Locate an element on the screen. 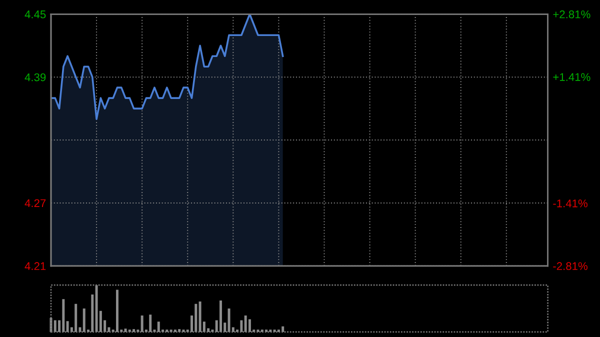 The width and height of the screenshot is (600, 337). y2-tick-label: -1.41% is located at coordinates (570, 204).